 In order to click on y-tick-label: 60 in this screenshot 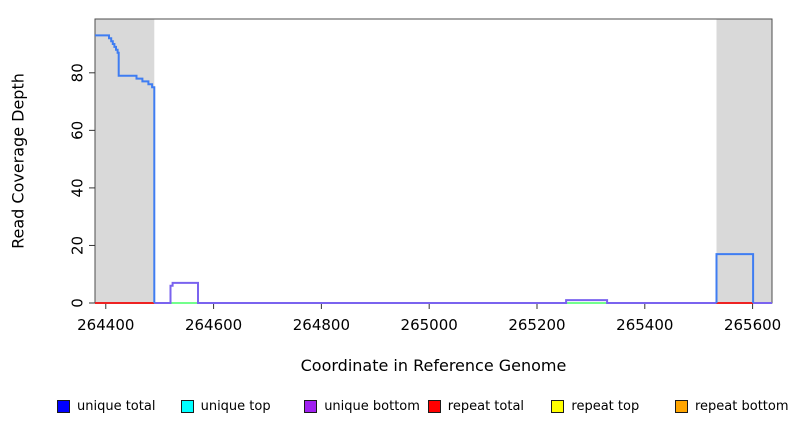, I will do `click(78, 130)`.